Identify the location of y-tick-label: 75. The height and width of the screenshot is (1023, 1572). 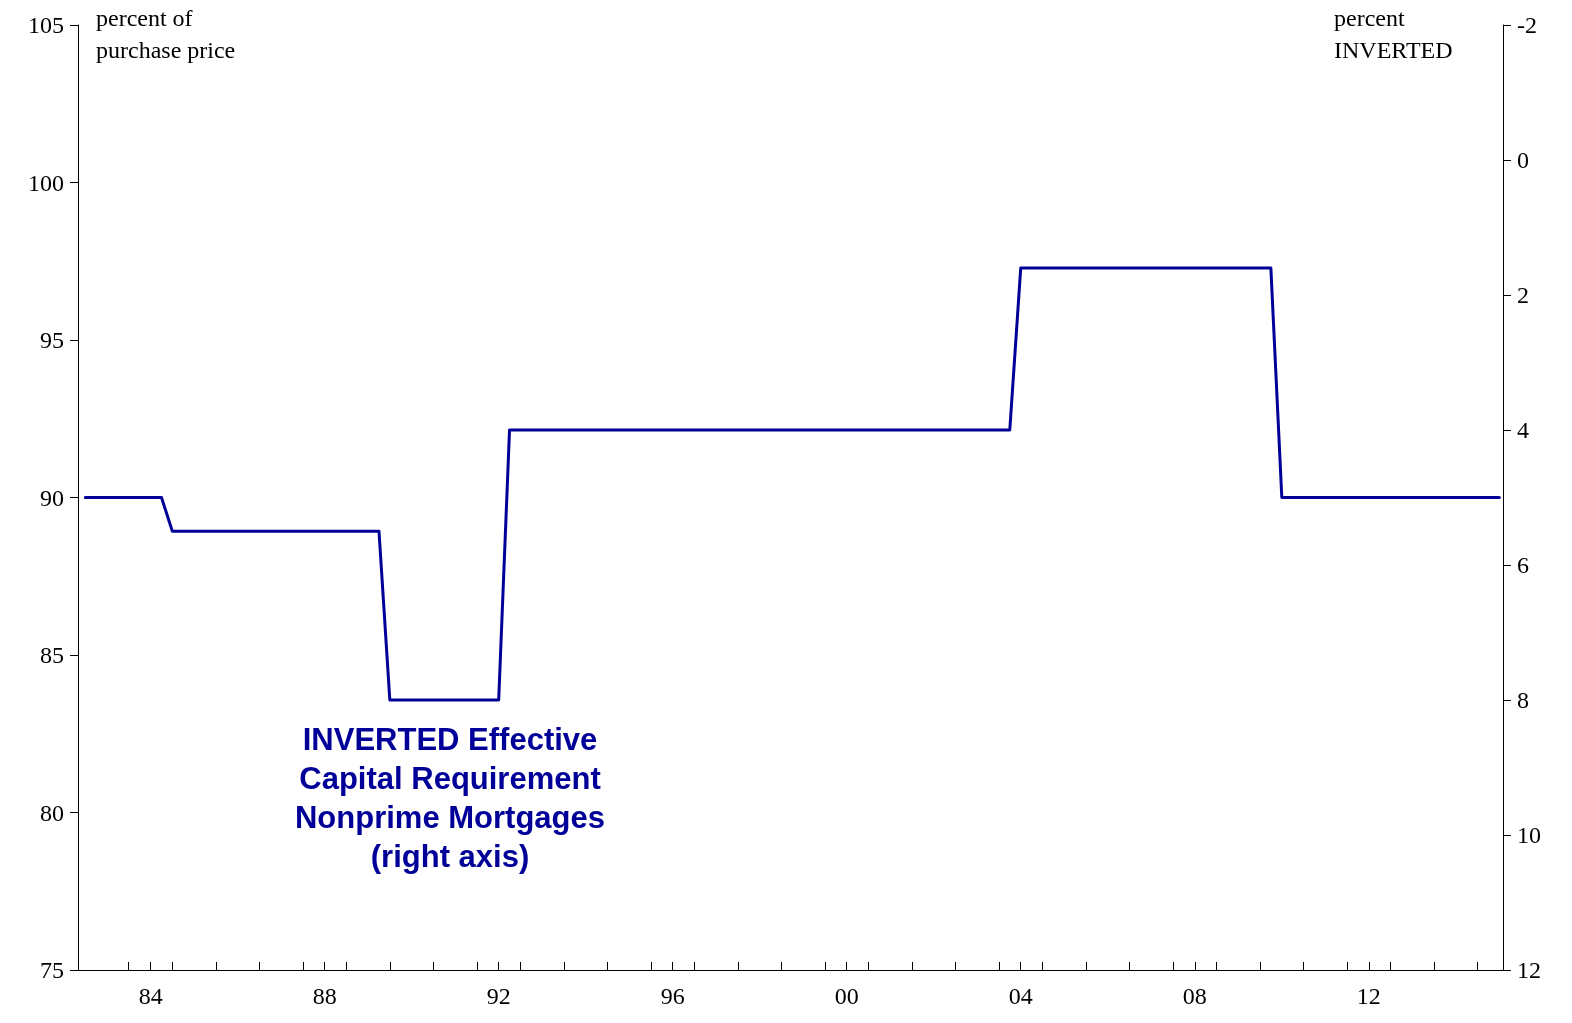
(52, 970).